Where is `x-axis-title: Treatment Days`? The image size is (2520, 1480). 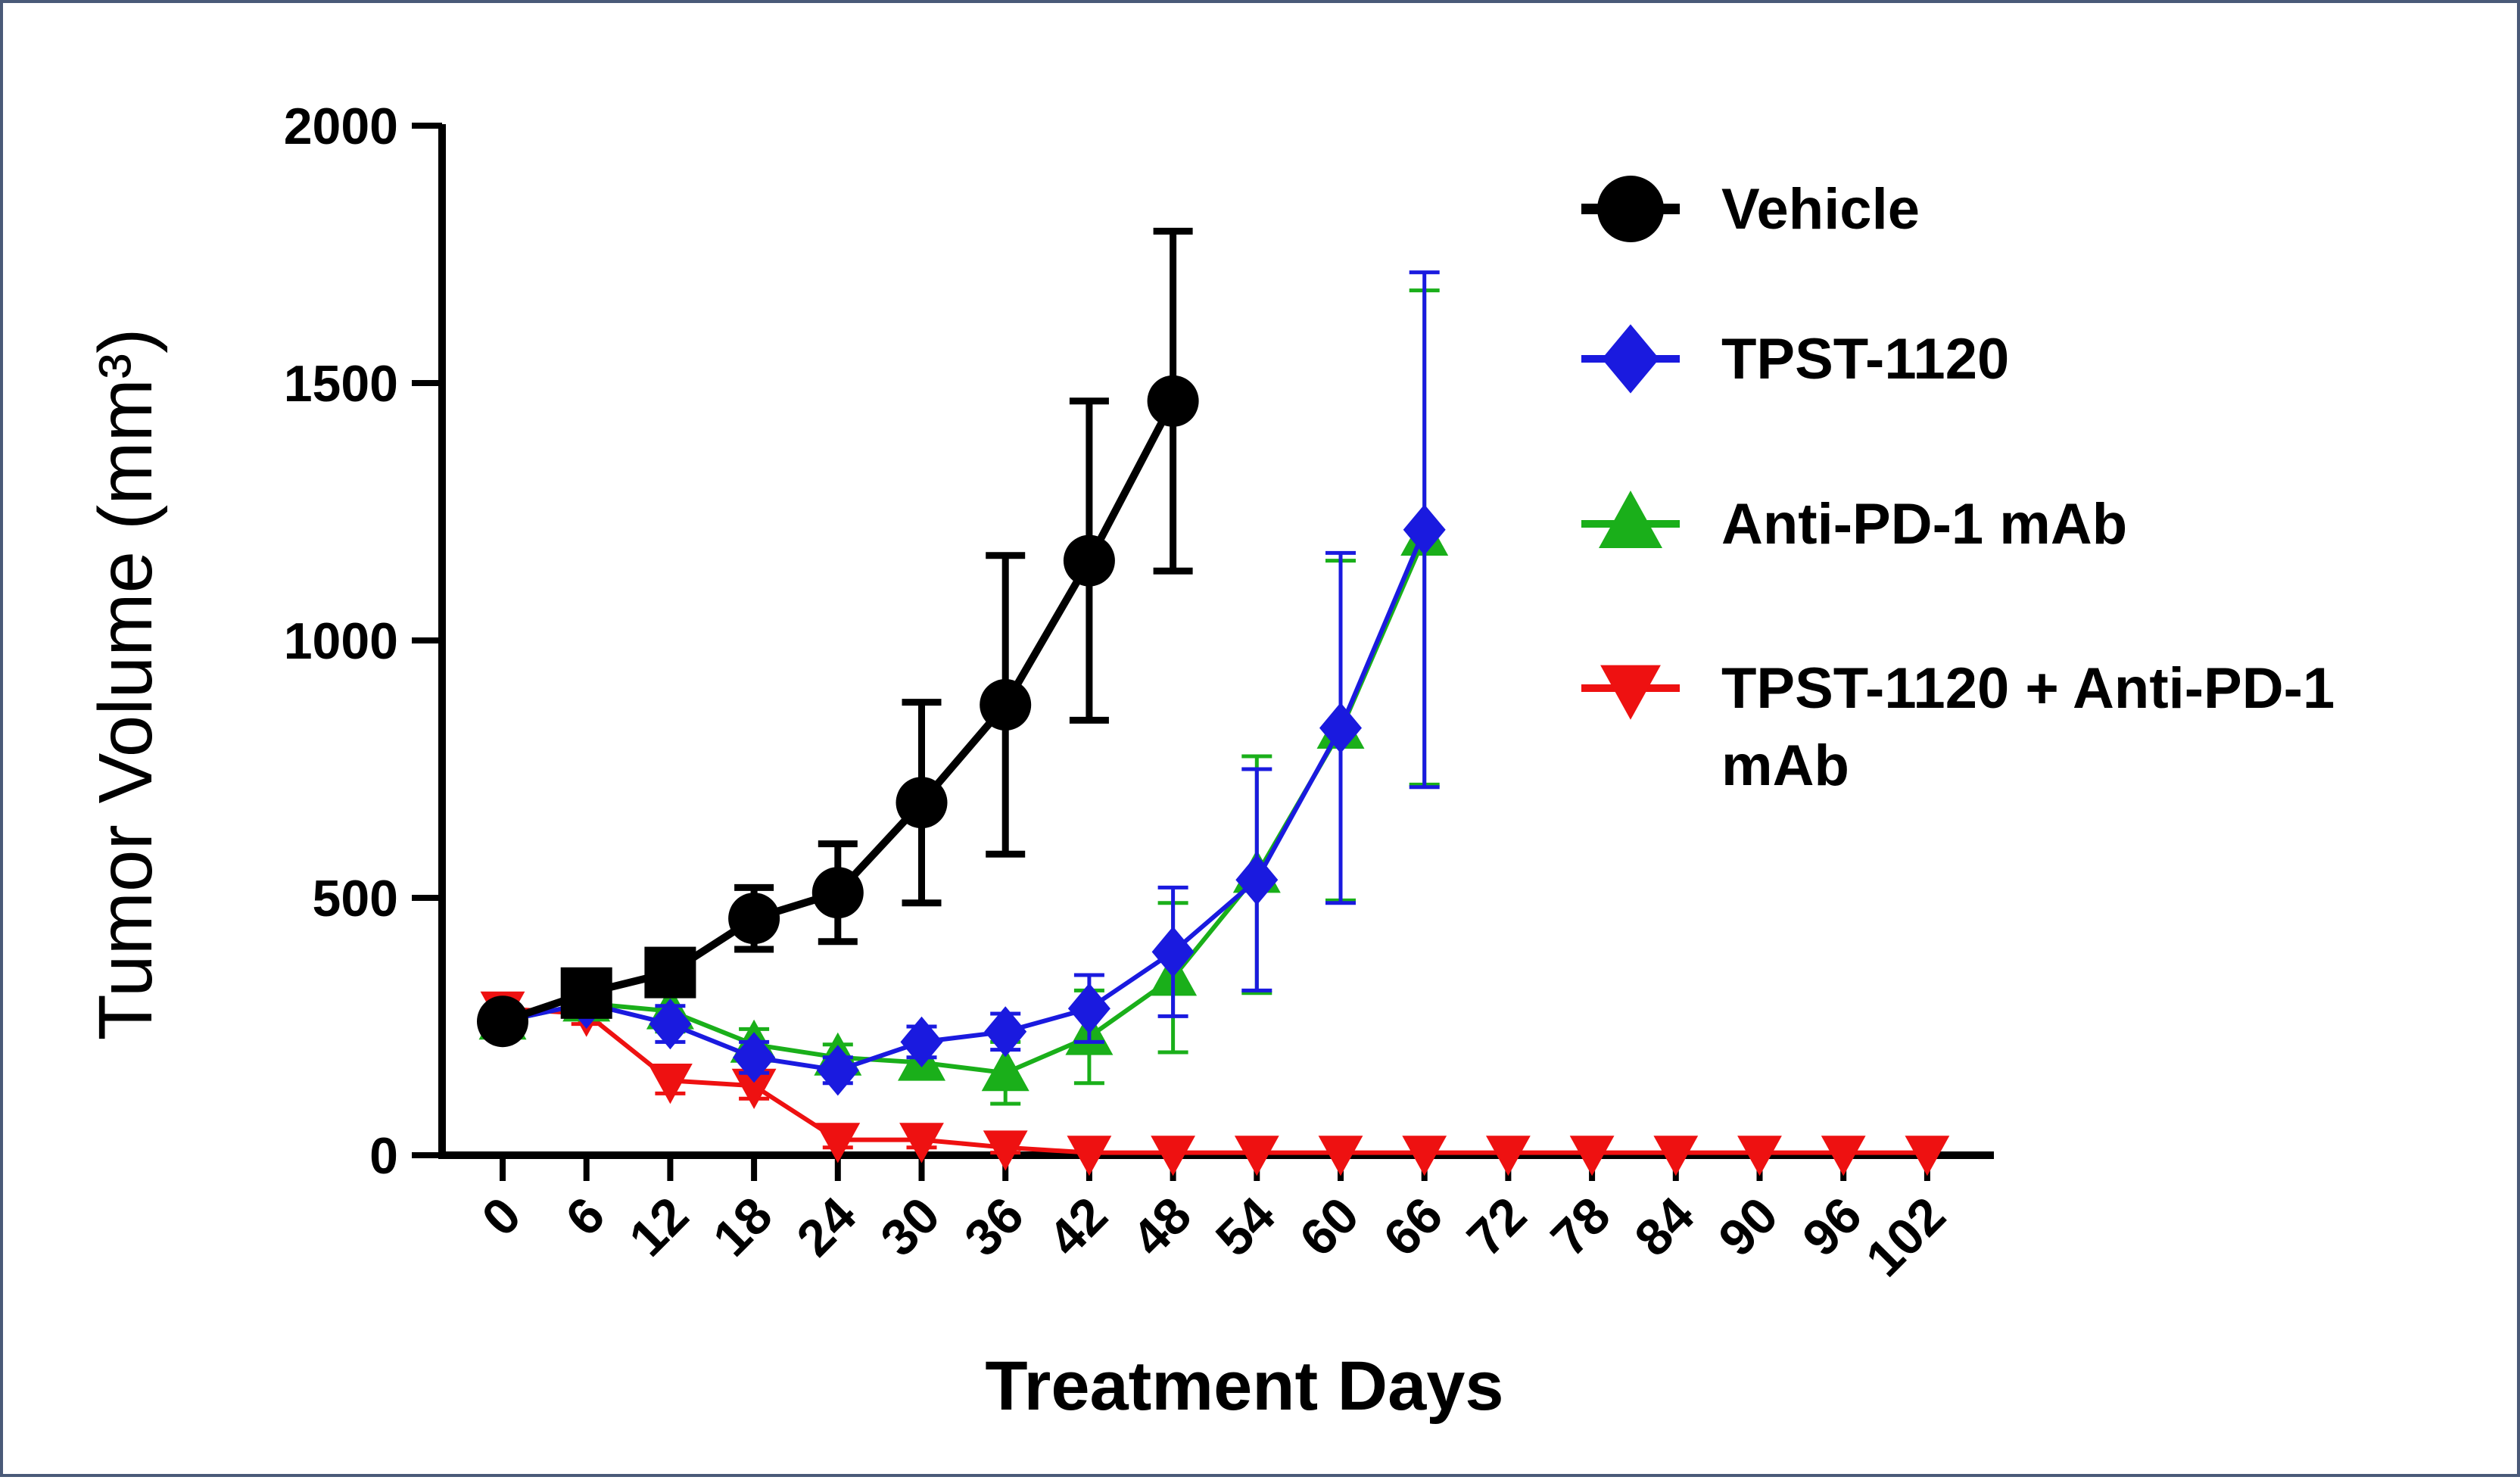 x-axis-title: Treatment Days is located at coordinates (1244, 1387).